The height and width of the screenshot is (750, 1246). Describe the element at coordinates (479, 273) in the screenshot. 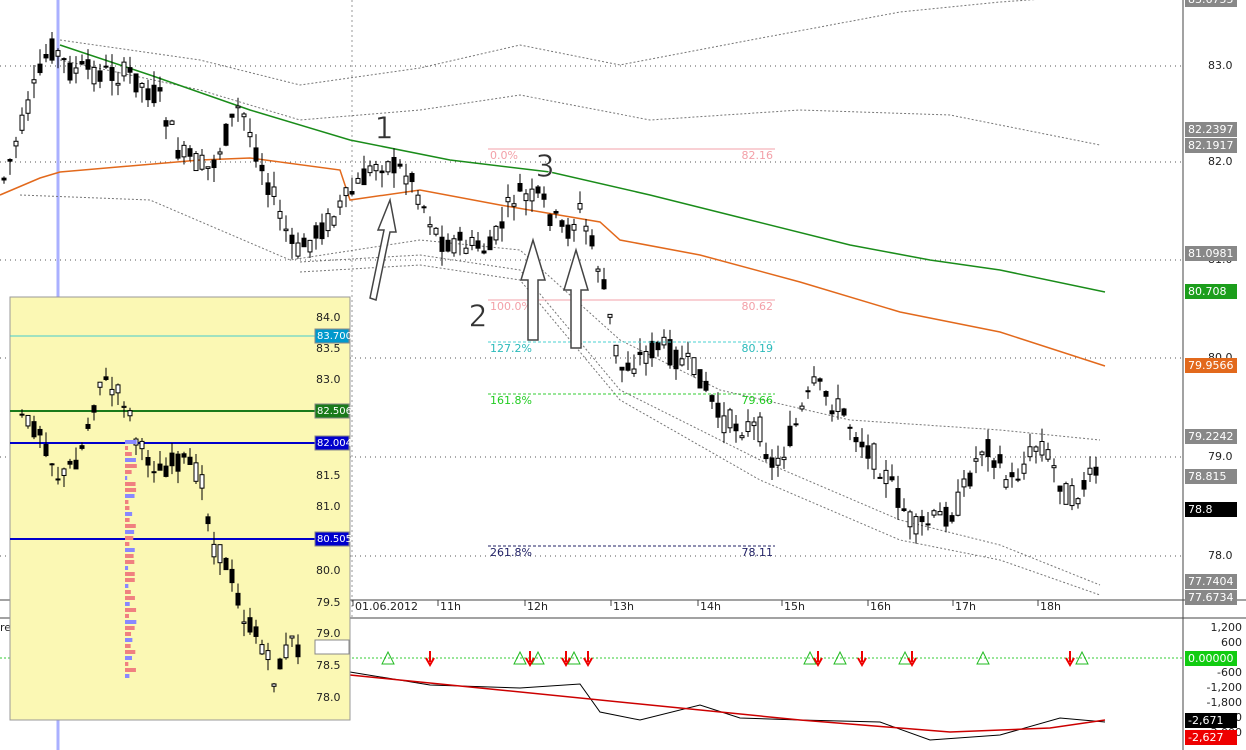

I see `arrows` at that location.